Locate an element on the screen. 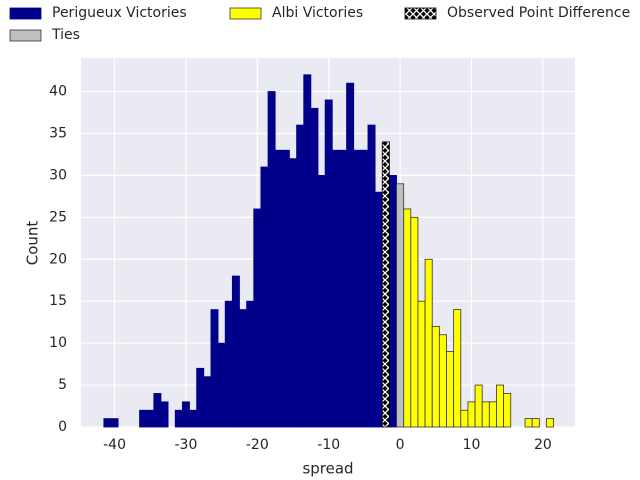  legend-label: Albi Victories is located at coordinates (317, 13).